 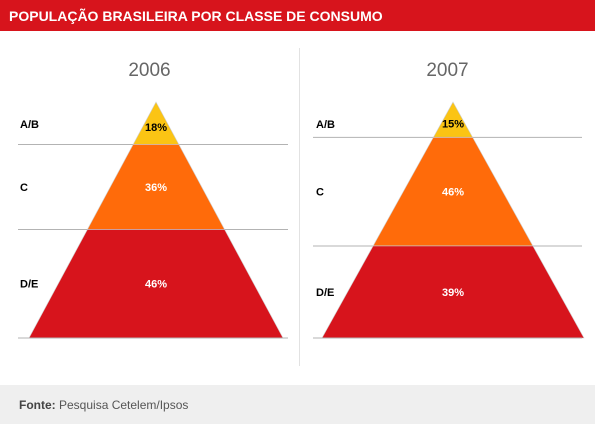 What do you see at coordinates (320, 193) in the screenshot?
I see `category-label-2007-2: C` at bounding box center [320, 193].